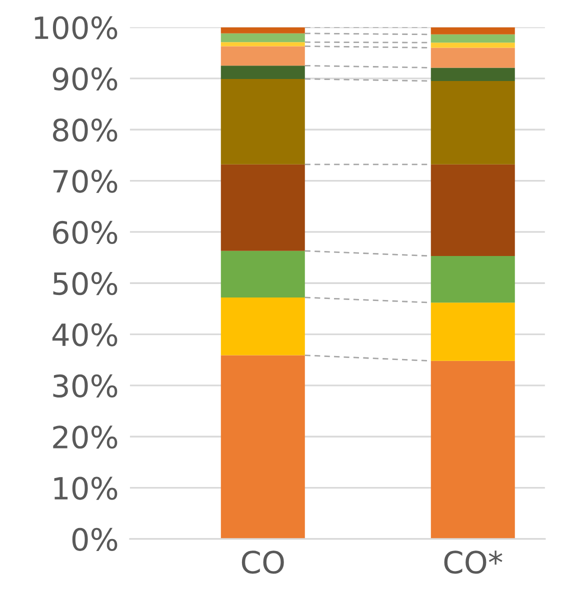 The width and height of the screenshot is (570, 606). What do you see at coordinates (85, 334) in the screenshot?
I see `y-tick-label: 40%` at bounding box center [85, 334].